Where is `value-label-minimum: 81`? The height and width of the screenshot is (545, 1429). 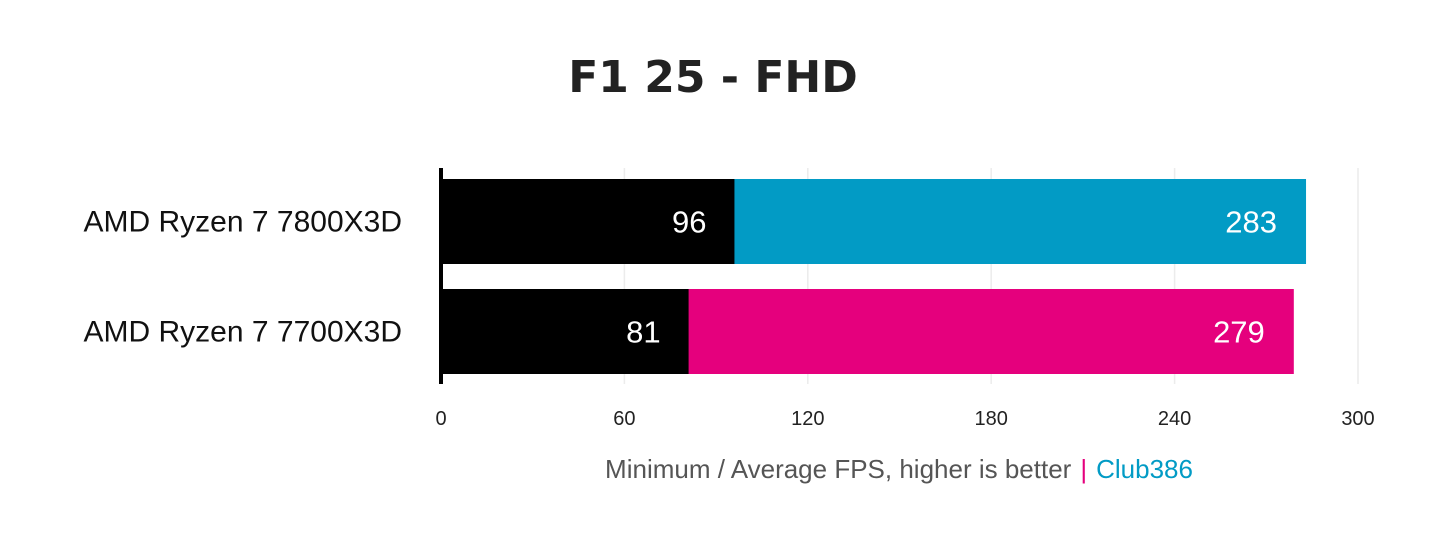
value-label-minimum: 81 is located at coordinates (643, 332).